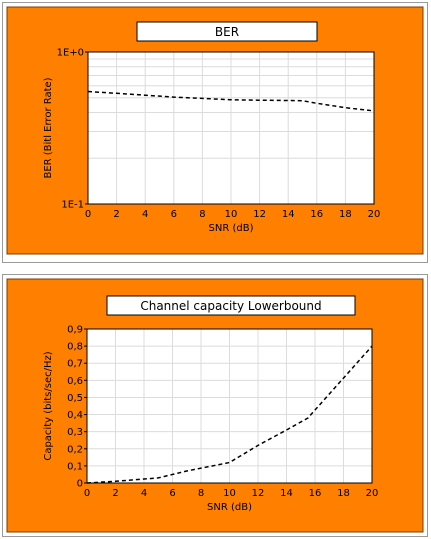 This screenshot has height=539, width=431. I want to click on capacity-chart-title: Channel capacity Lowerbound, so click(230, 306).